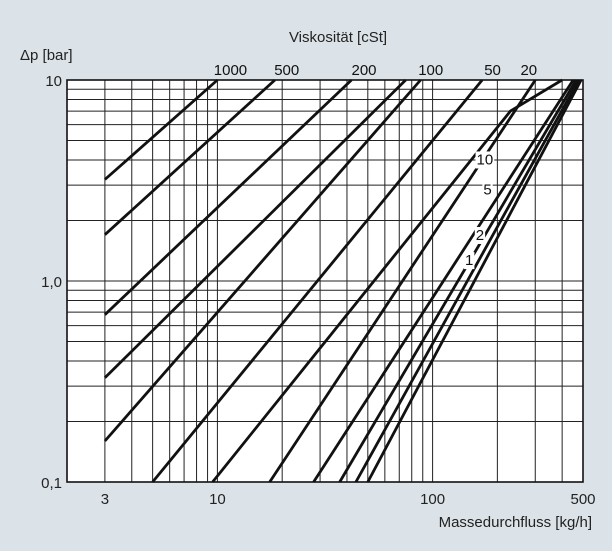  Describe the element at coordinates (432, 499) in the screenshot. I see `x-tick-label: 100` at that location.